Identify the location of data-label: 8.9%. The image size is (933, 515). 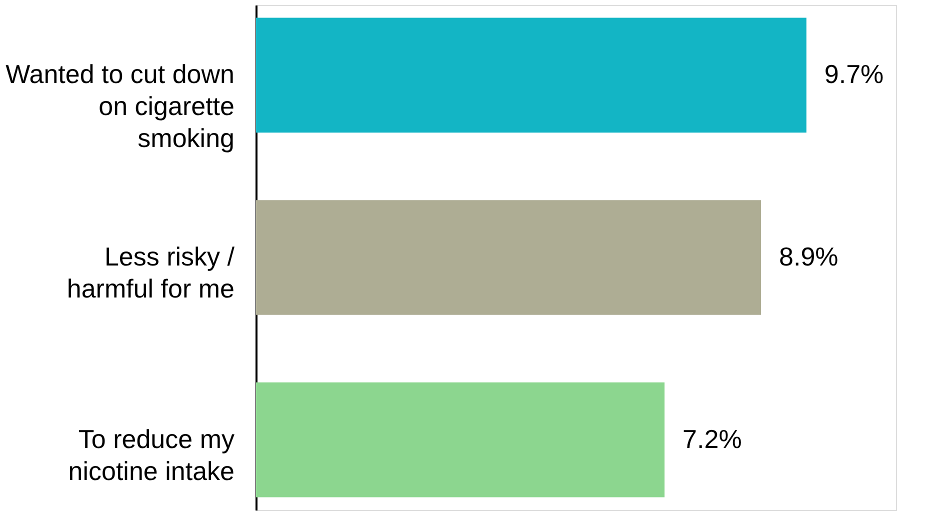
(808, 257).